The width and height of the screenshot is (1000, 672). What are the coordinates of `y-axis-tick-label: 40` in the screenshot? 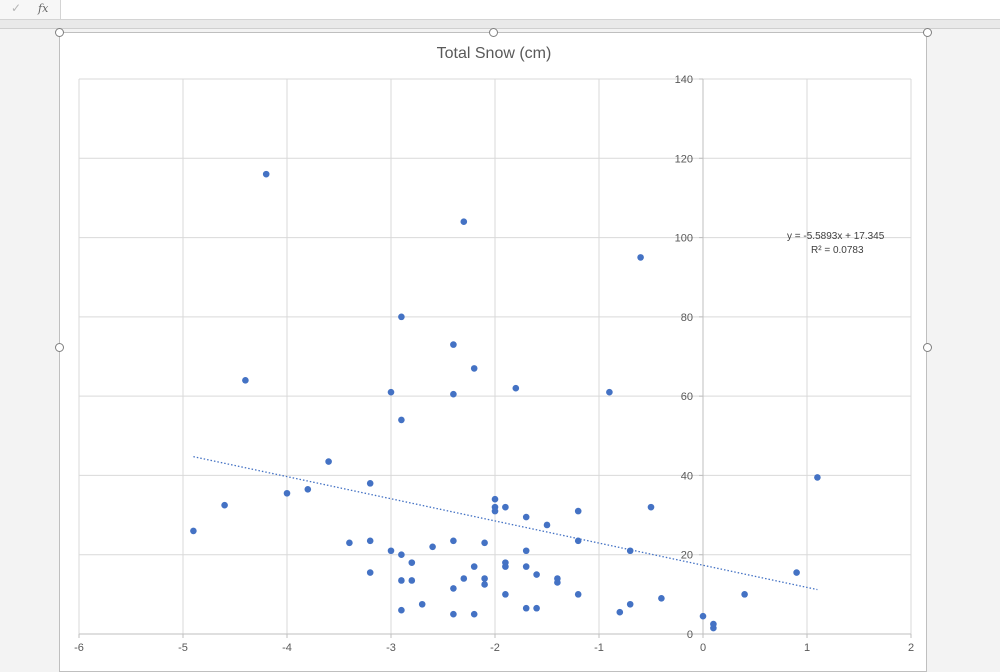 It's located at (687, 476).